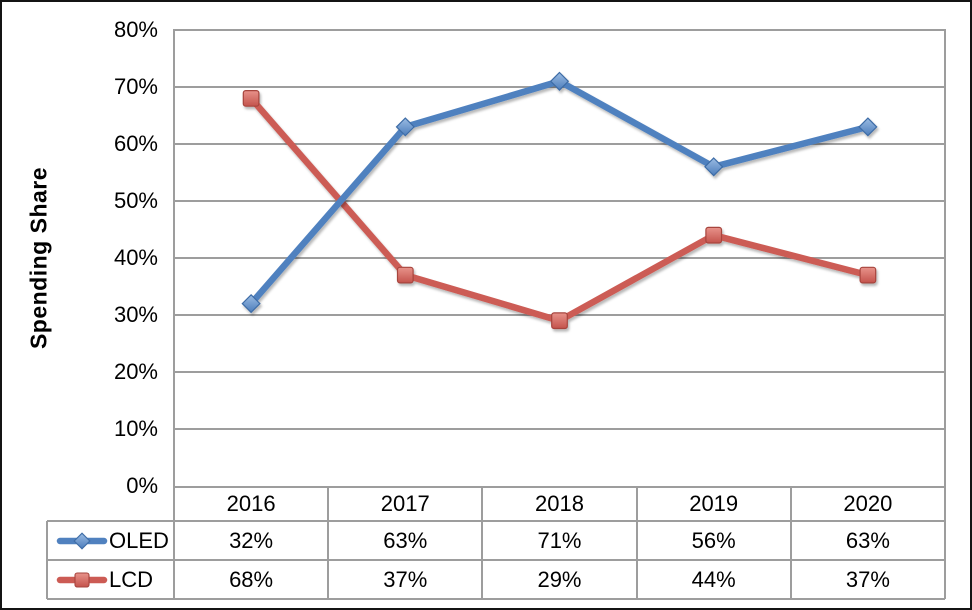 The height and width of the screenshot is (610, 972). I want to click on table-value-oled-2020: 63%, so click(867, 540).